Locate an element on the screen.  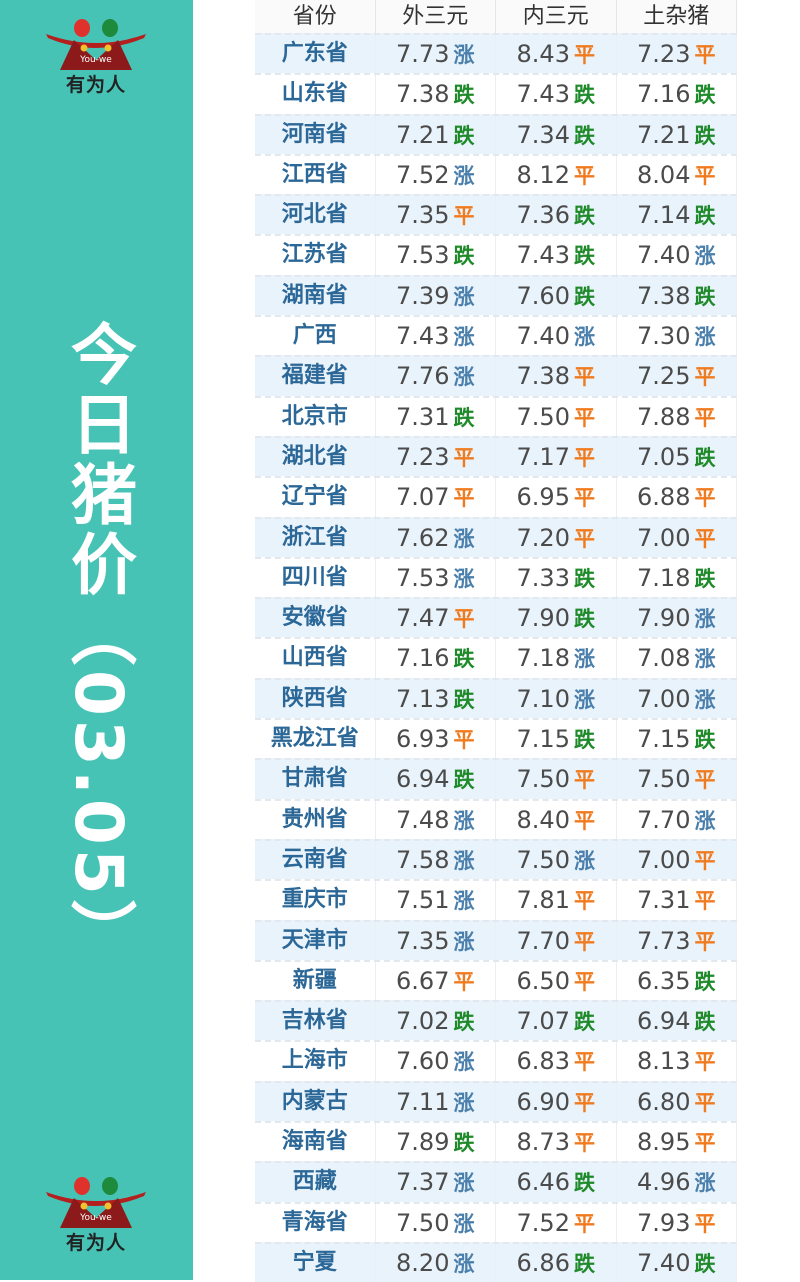
price-cell: 7.36 跌 is located at coordinates (556, 215).